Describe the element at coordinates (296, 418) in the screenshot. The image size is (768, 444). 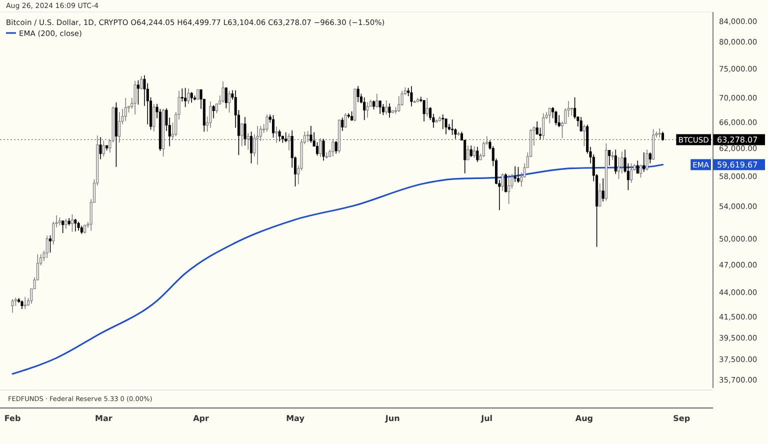
I see `x-tick-label: May` at that location.